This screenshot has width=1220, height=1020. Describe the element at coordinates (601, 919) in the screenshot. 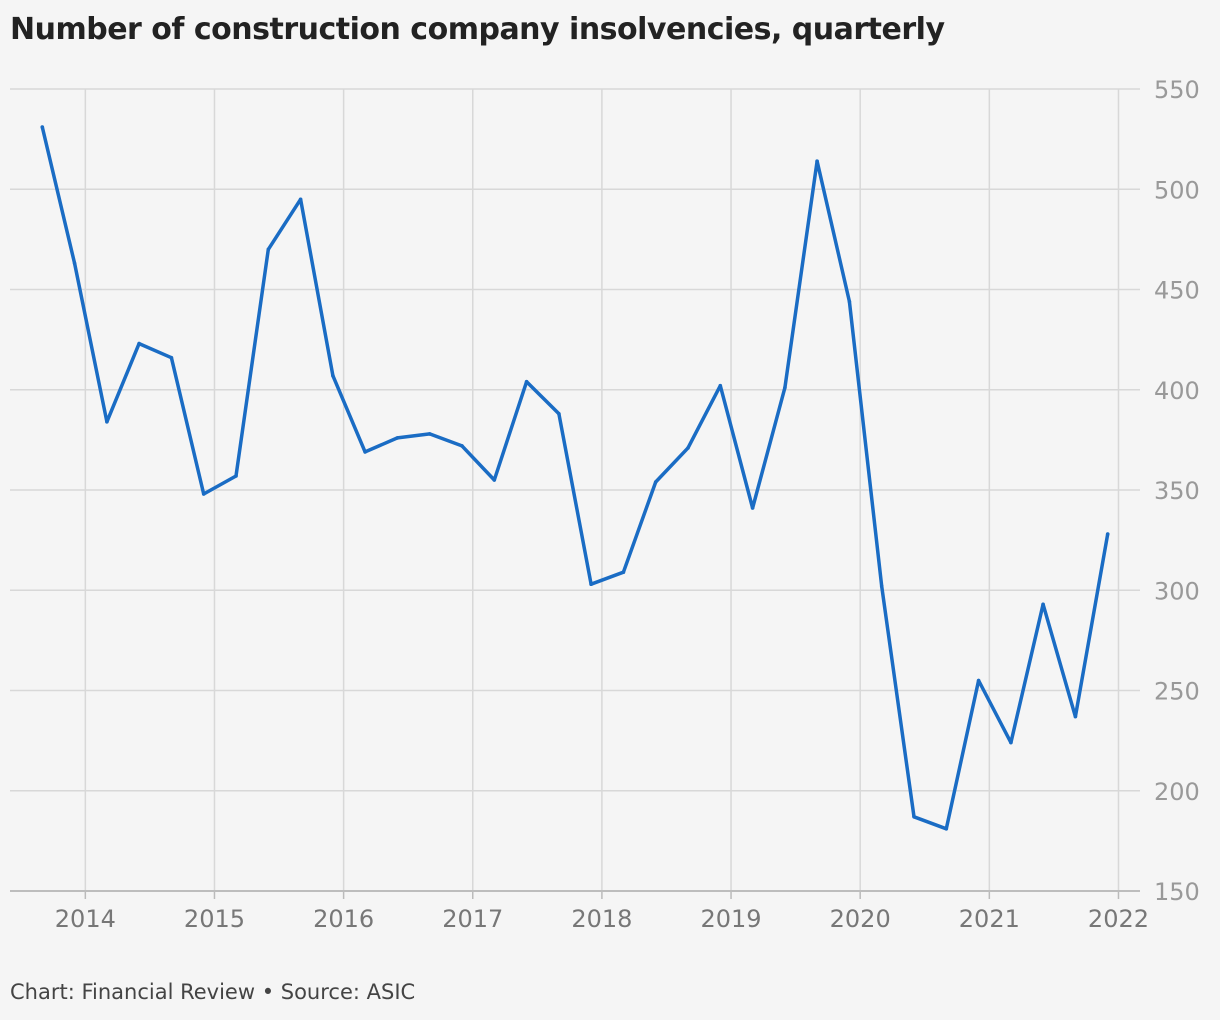

I see `x-tick-label: 2018` at that location.